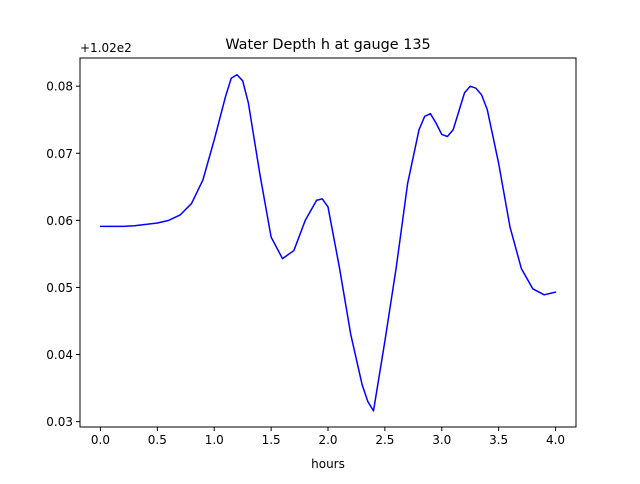 Image resolution: width=640 pixels, height=484 pixels. I want to click on x-tick-label: 1.0, so click(214, 440).